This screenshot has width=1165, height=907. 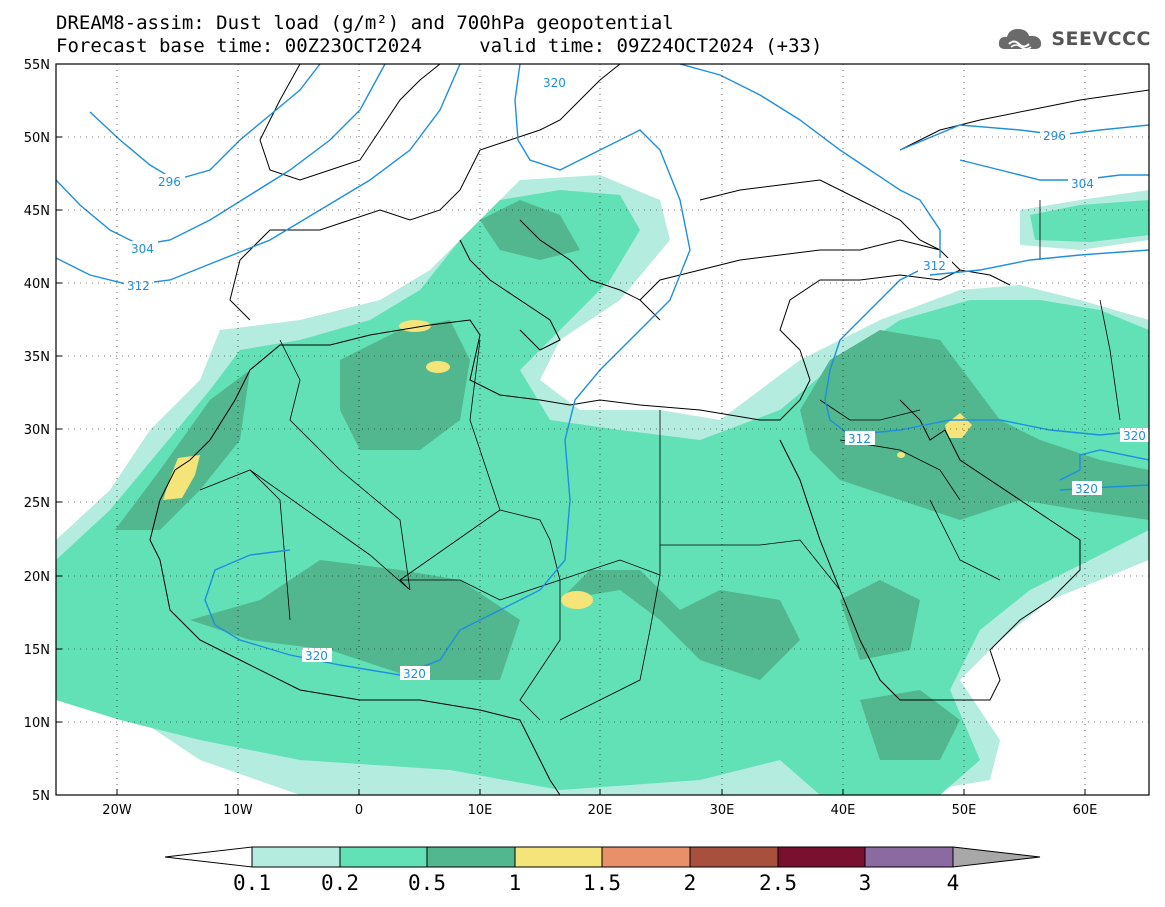 I want to click on longitude-labels: 20W 10W 0 10E 20E 30E 40E 50E 60E, so click(x=599, y=810).